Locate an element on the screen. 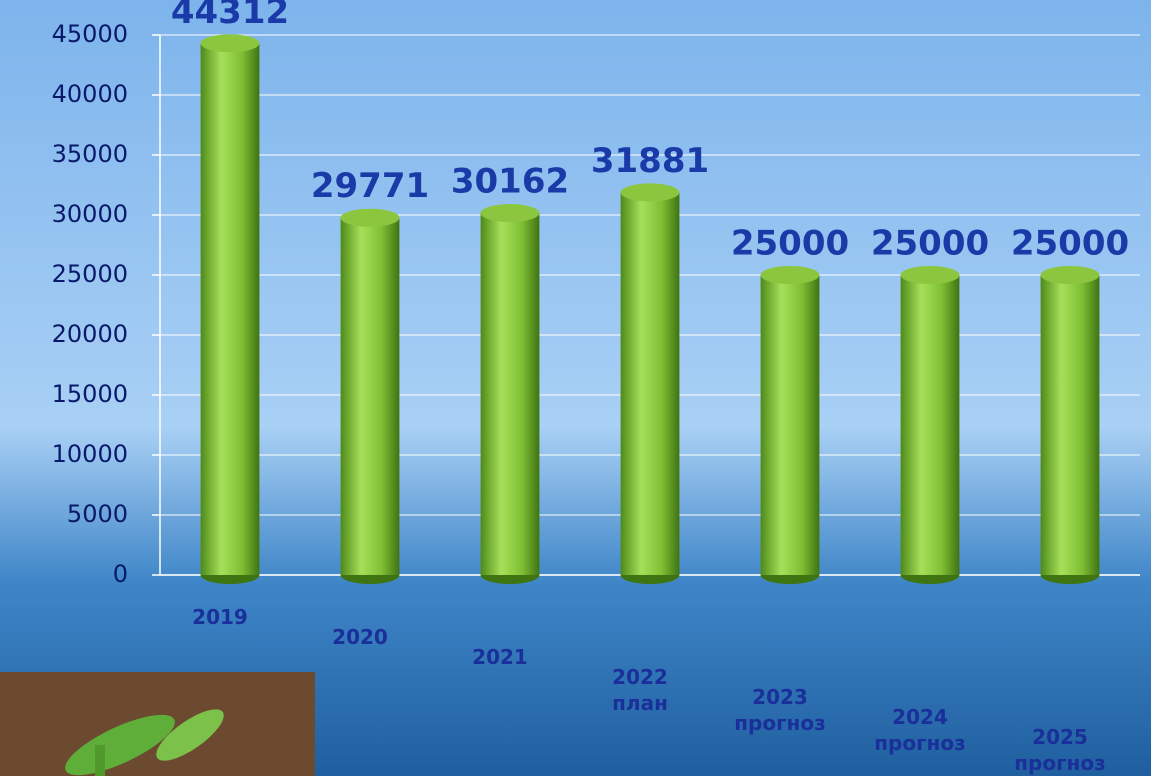  x-tick-label-line: план is located at coordinates (640, 703).